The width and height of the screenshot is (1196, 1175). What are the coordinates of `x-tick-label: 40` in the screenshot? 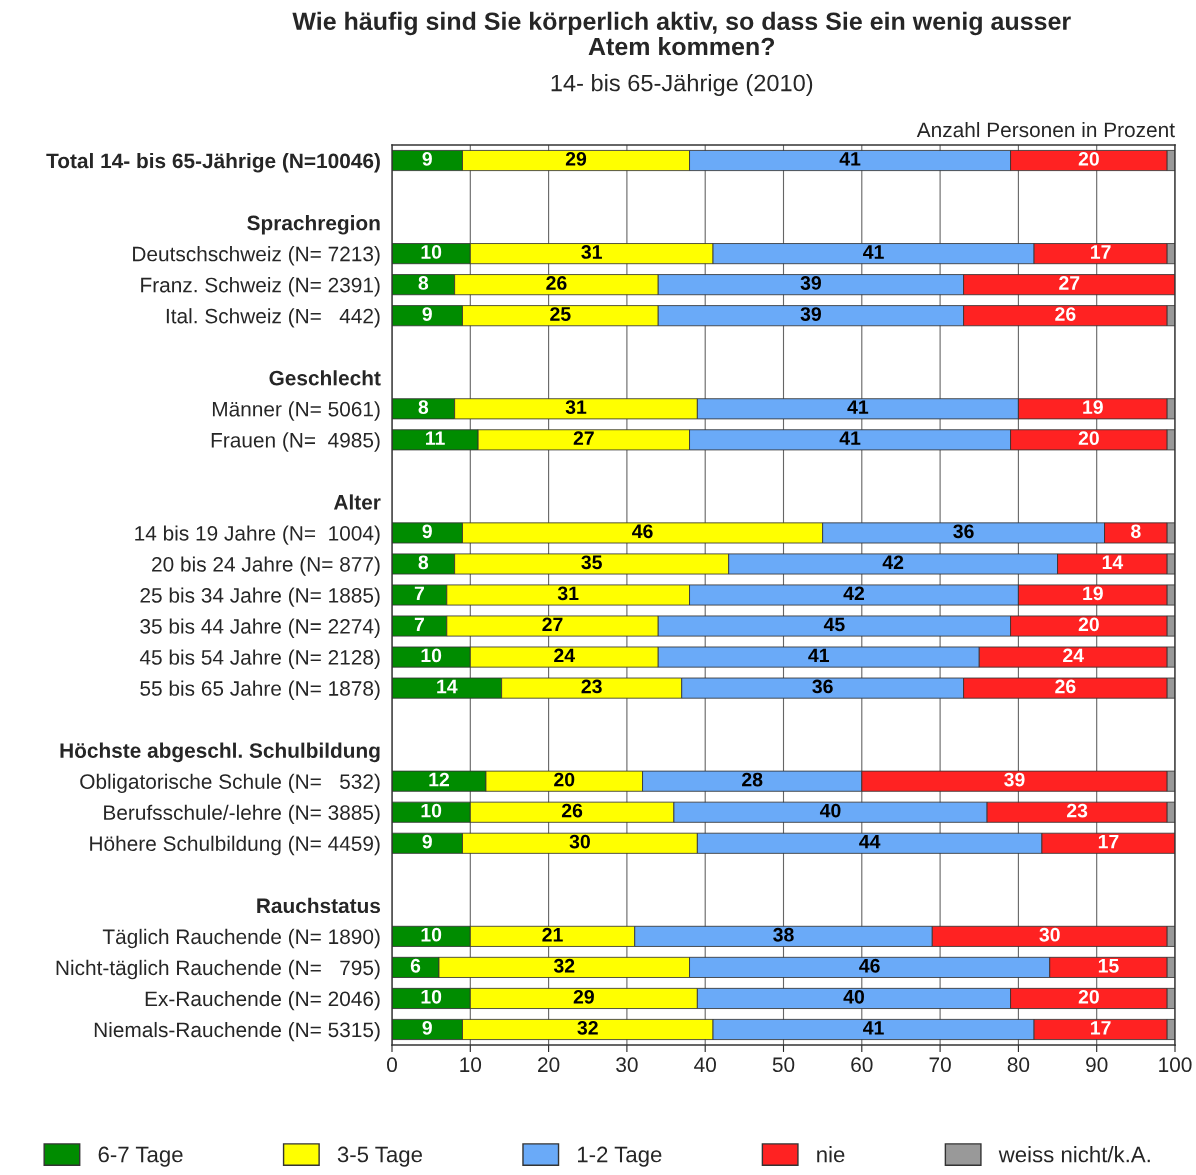 It's located at (705, 1065).